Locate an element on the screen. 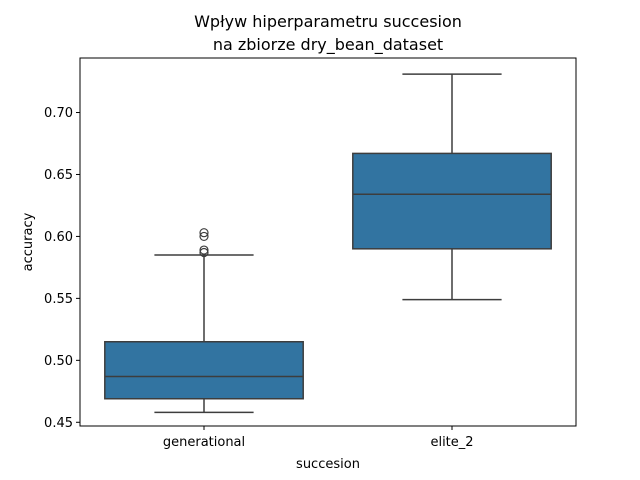 This screenshot has width=640, height=480. x-axis: generational elite_2 is located at coordinates (318, 438).